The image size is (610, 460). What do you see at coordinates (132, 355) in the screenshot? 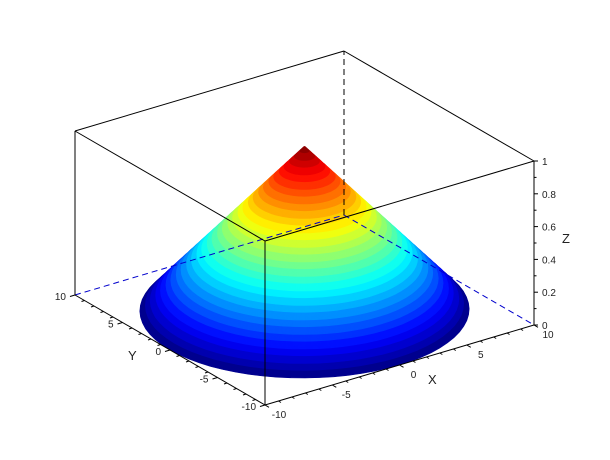
I see `y-axis-title: Y` at bounding box center [132, 355].